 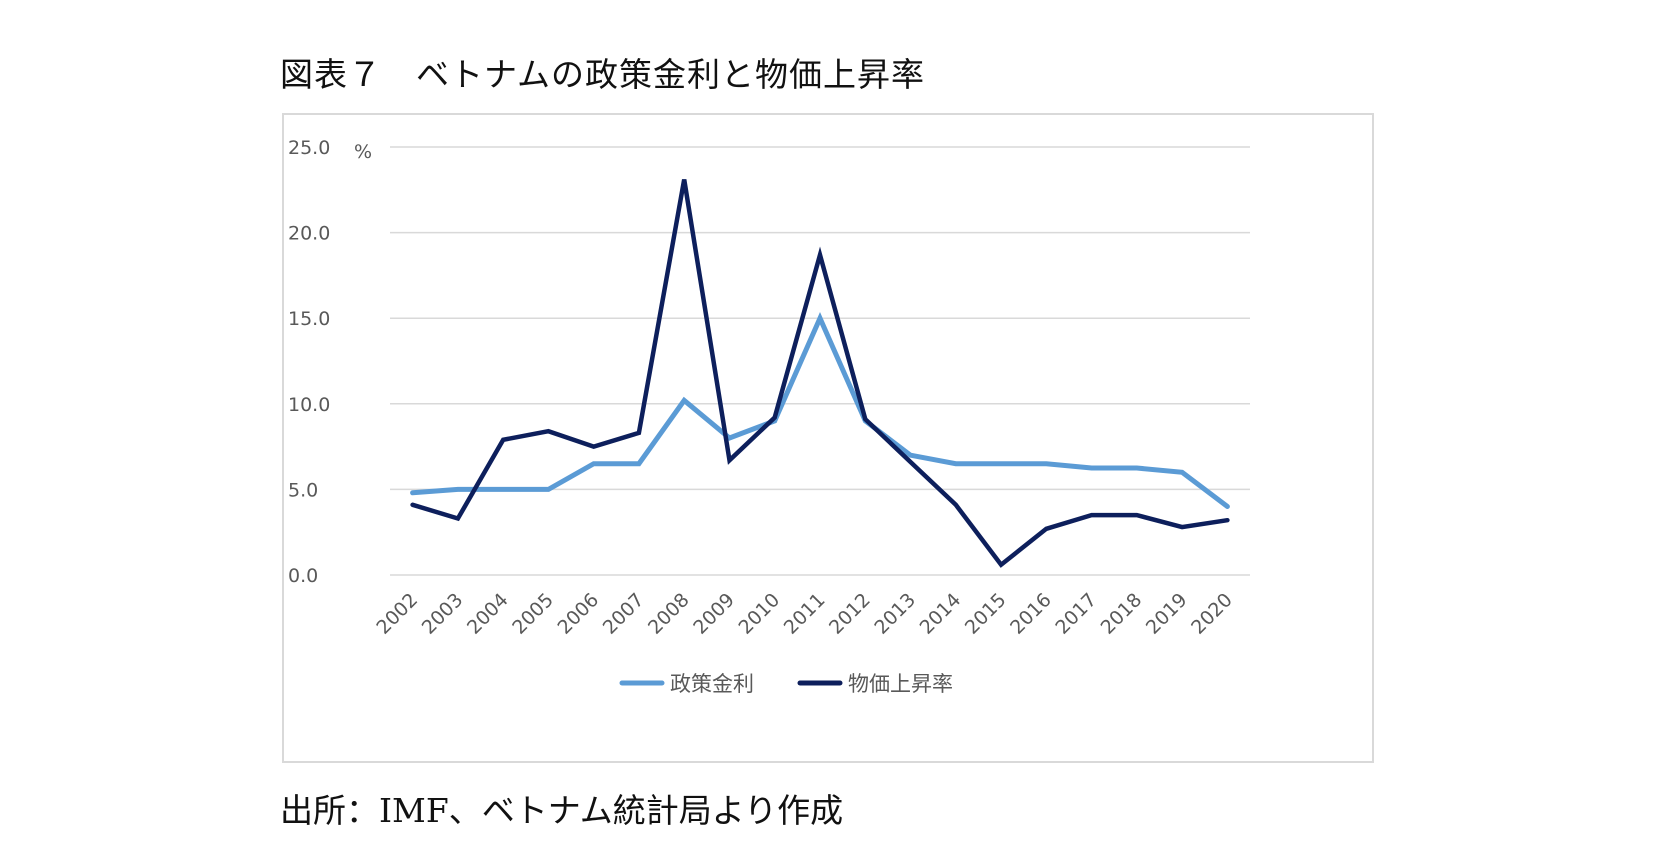 What do you see at coordinates (986, 614) in the screenshot?
I see `x-tick-label: 2015` at bounding box center [986, 614].